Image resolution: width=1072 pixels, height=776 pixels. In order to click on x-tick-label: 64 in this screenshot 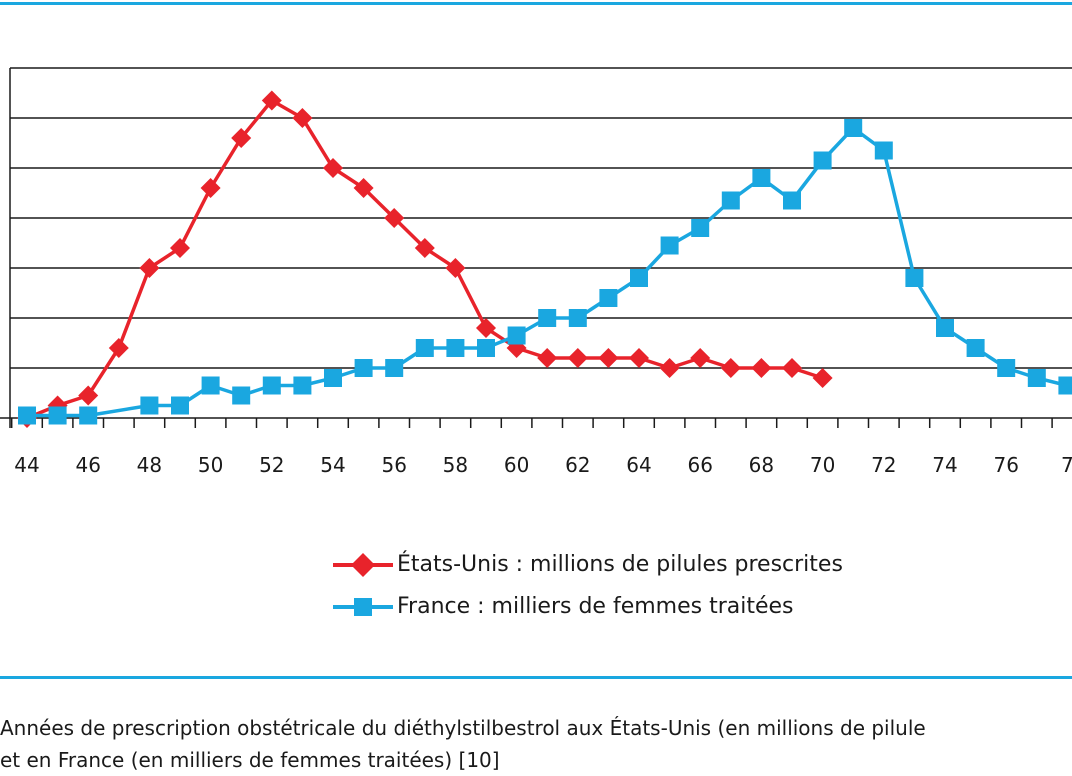, I will do `click(638, 465)`.